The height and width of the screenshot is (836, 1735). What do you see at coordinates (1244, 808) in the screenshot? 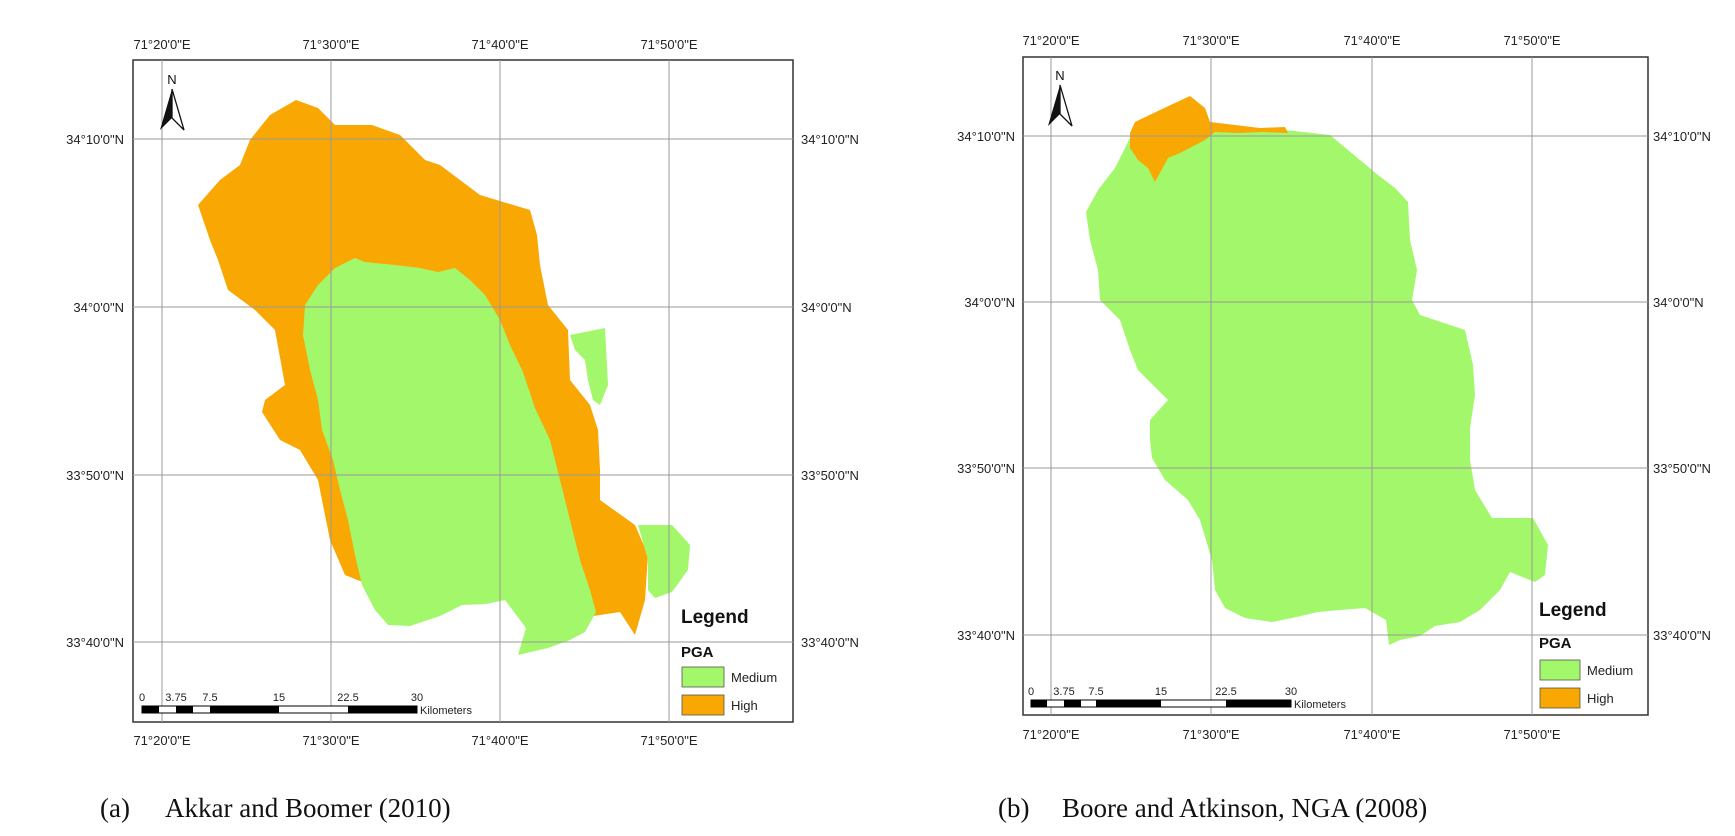
I see `map-caption: Boore and Atkinson, NGA (2008)` at bounding box center [1244, 808].